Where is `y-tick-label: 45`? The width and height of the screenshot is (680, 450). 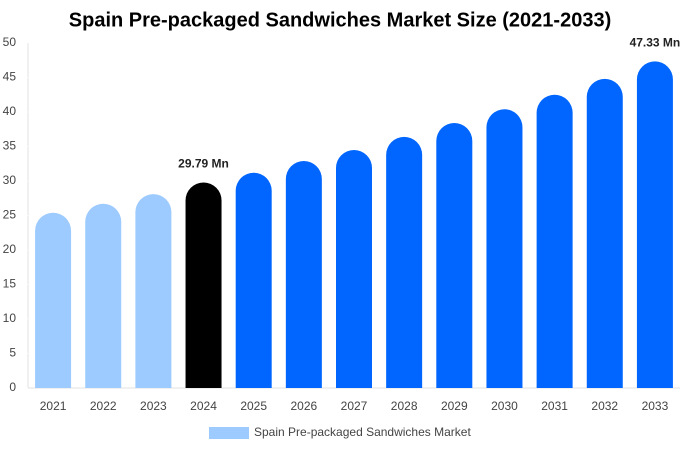 y-tick-label: 45 is located at coordinates (10, 77).